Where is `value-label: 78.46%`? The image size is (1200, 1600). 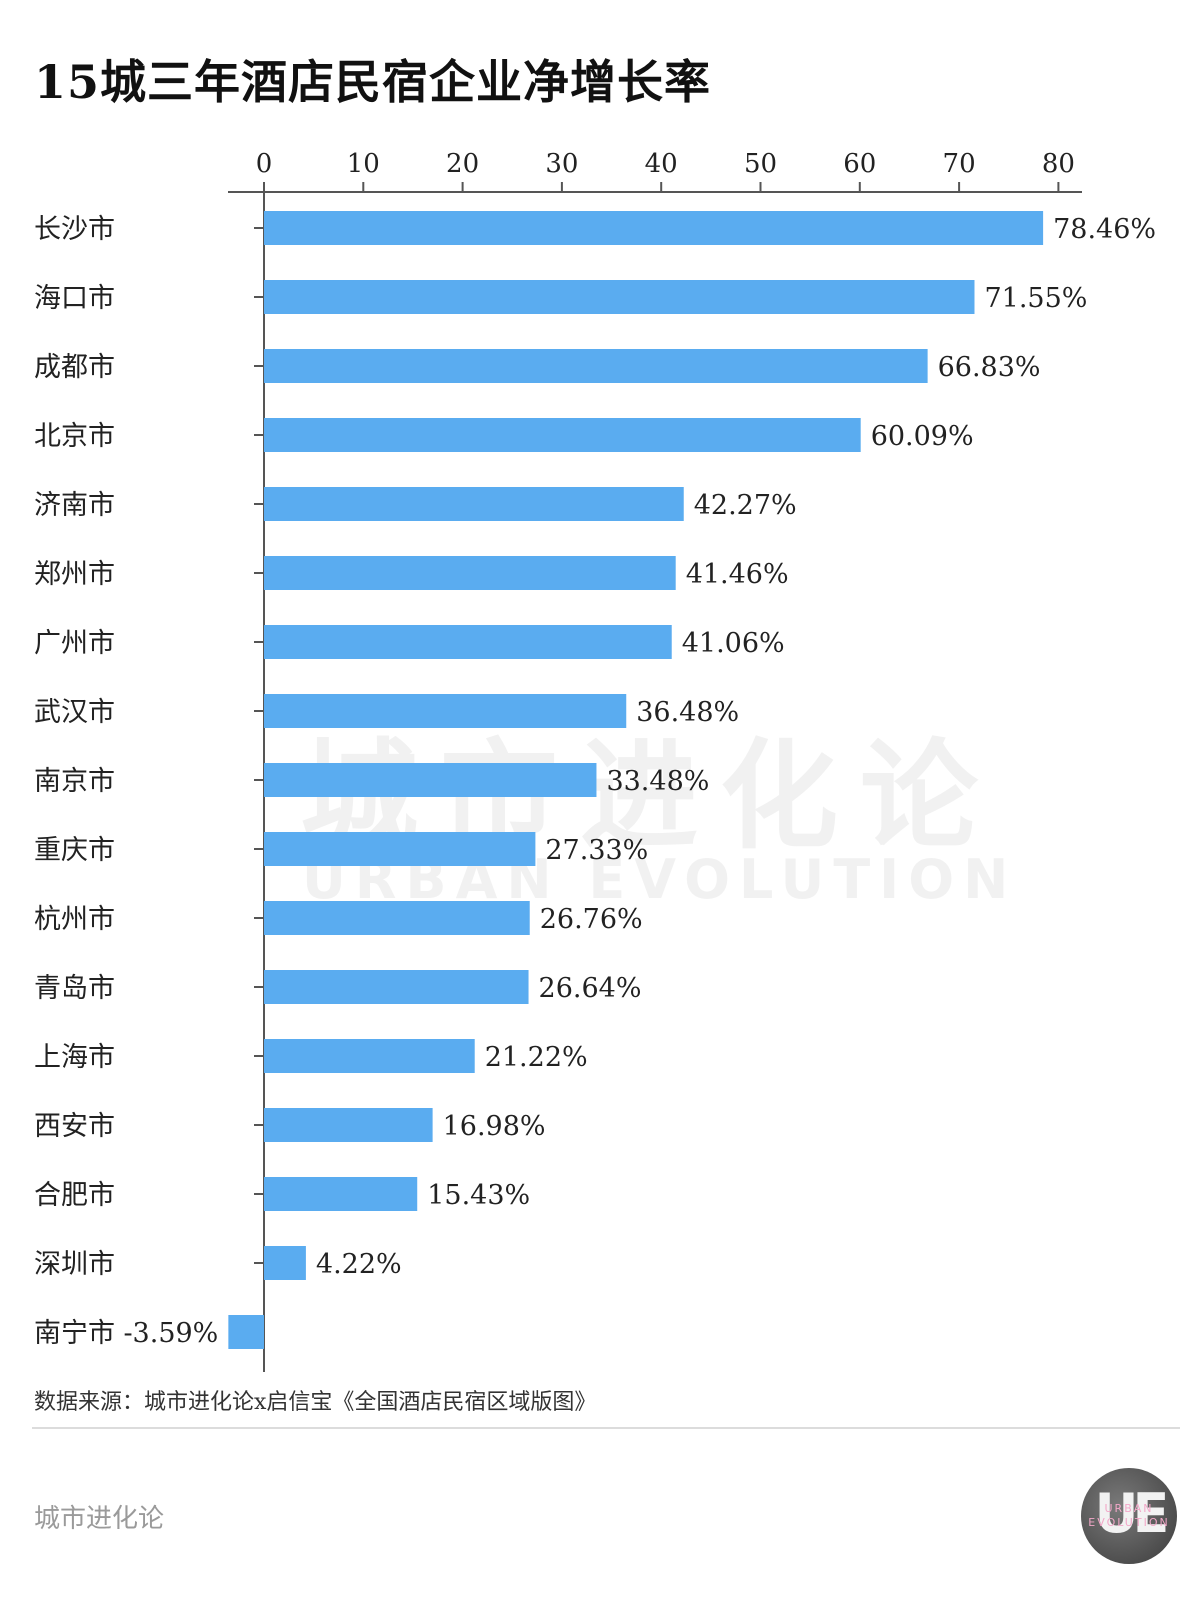
value-label: 78.46% is located at coordinates (1104, 229).